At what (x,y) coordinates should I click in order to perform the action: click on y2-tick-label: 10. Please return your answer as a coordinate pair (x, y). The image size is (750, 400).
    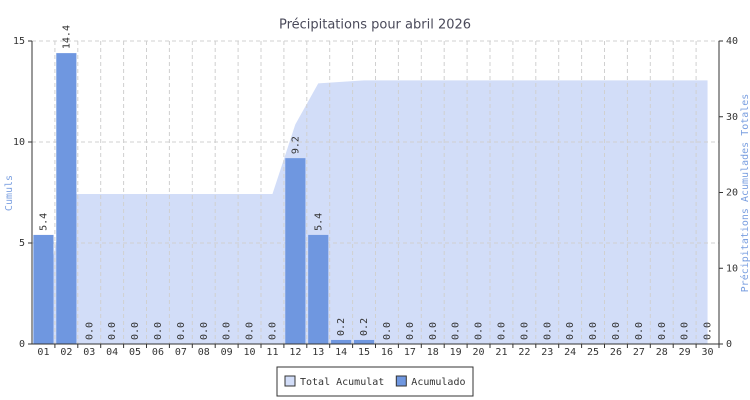
    Looking at the image, I should click on (732, 268).